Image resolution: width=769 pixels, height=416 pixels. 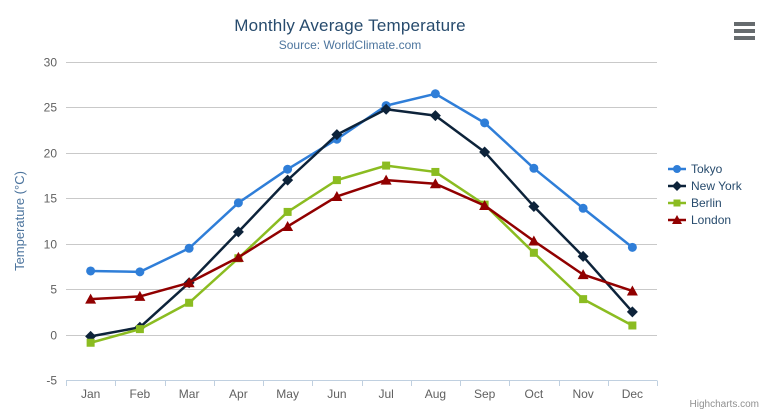 I want to click on hamburger-icon, so click(x=744, y=31).